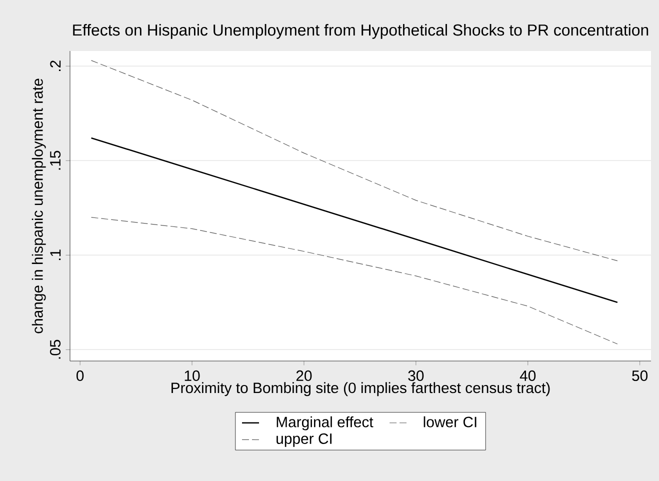  Describe the element at coordinates (39, 206) in the screenshot. I see `y-axis-title: change in hispanic unemployment rate` at that location.